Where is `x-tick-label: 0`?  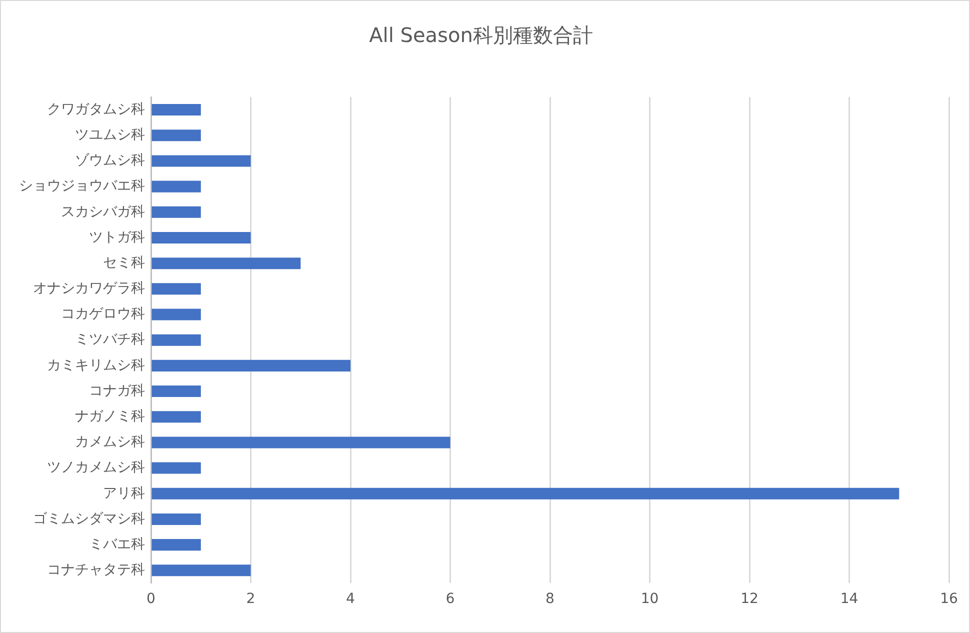 x-tick-label: 0 is located at coordinates (151, 599).